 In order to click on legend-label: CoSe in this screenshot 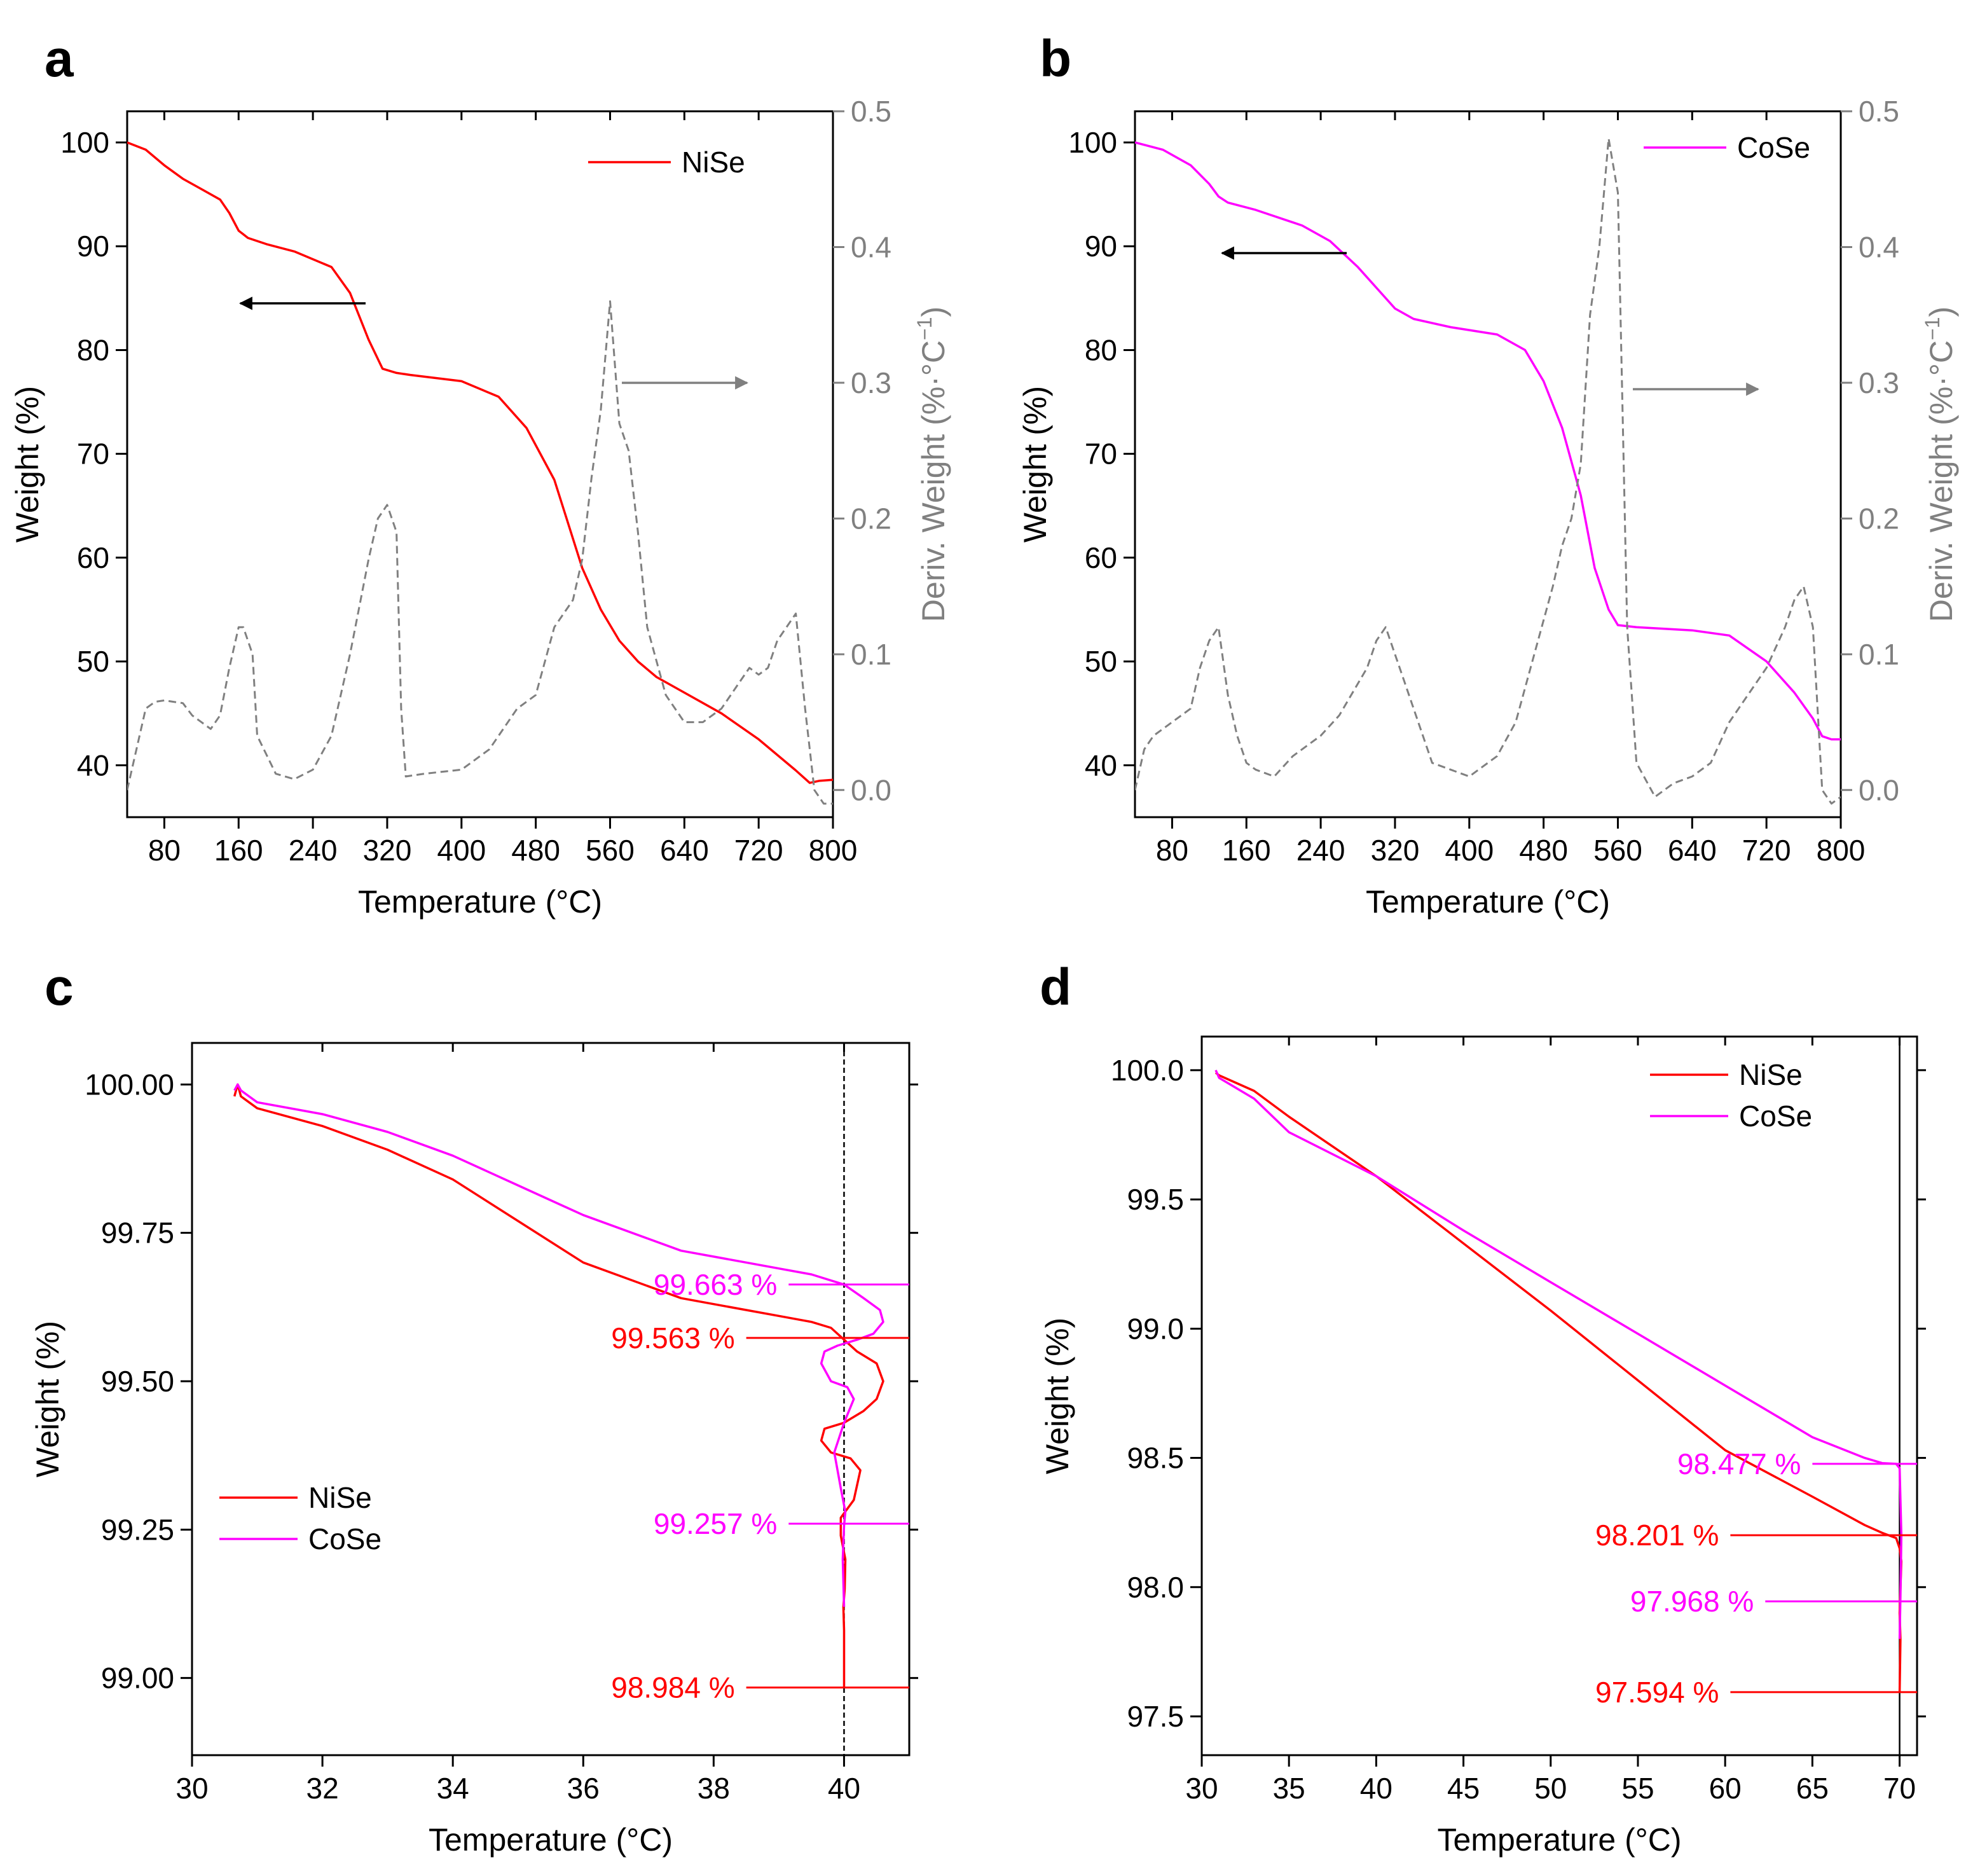, I will do `click(1775, 1116)`.